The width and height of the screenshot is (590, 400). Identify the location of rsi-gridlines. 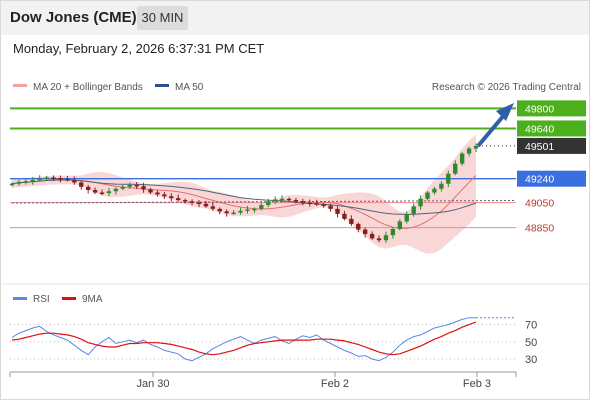
(263, 342).